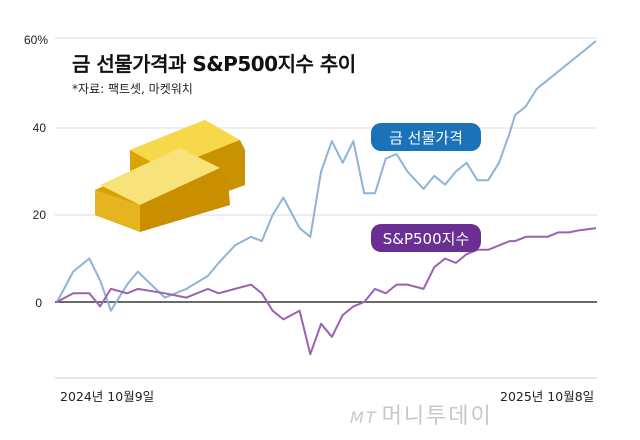 This screenshot has width=640, height=440. Describe the element at coordinates (426, 238) in the screenshot. I see `legend-sp500-badge: S&P500지수` at that location.